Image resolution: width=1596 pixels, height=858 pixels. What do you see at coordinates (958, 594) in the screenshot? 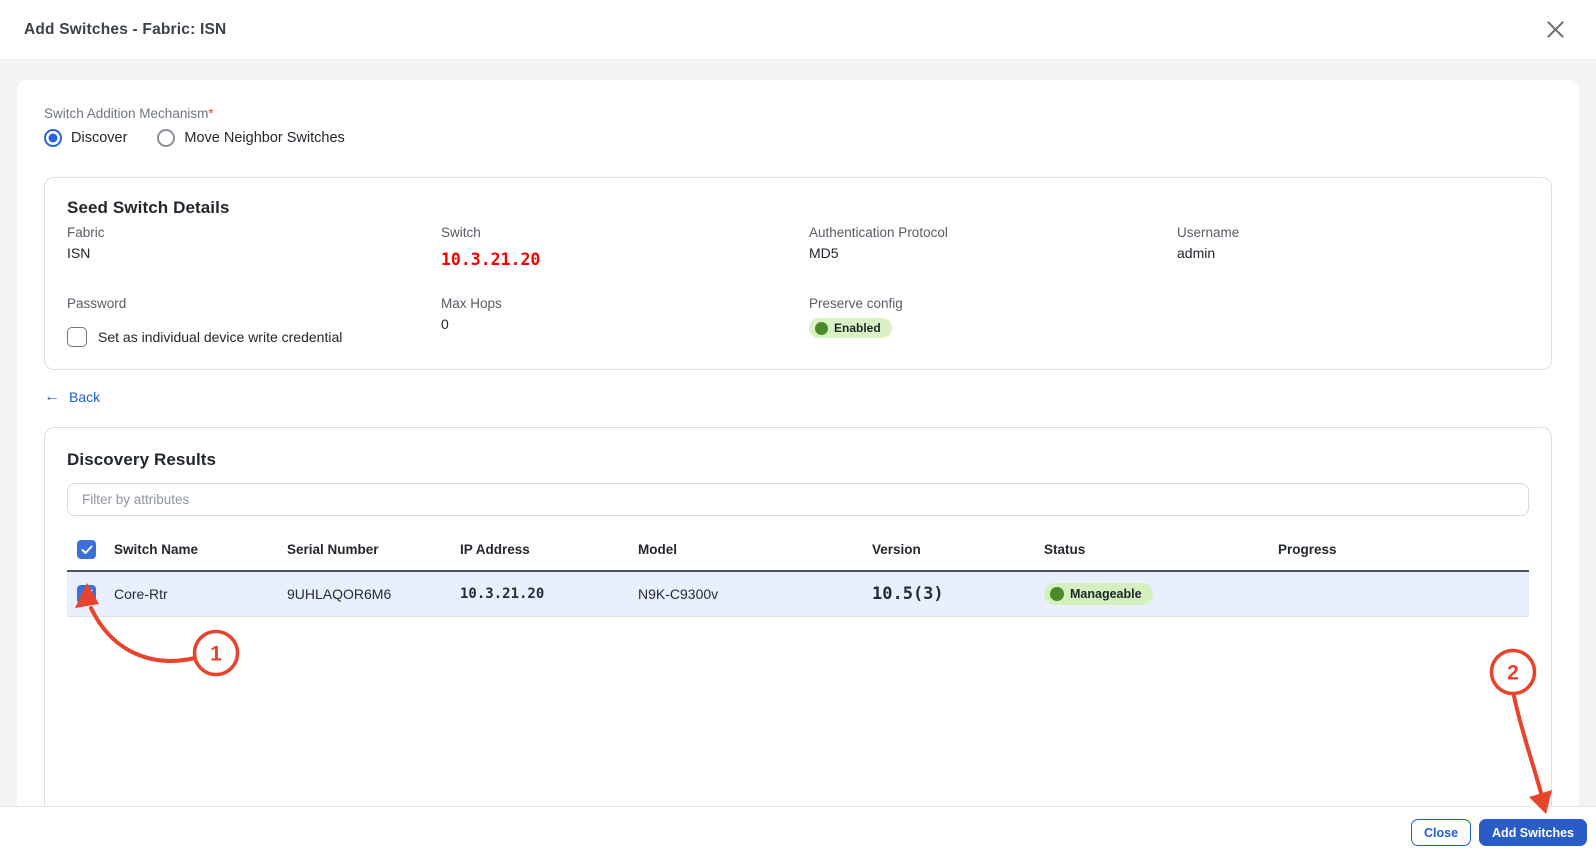
I see `cell-version: 10.5(3)` at bounding box center [958, 594].